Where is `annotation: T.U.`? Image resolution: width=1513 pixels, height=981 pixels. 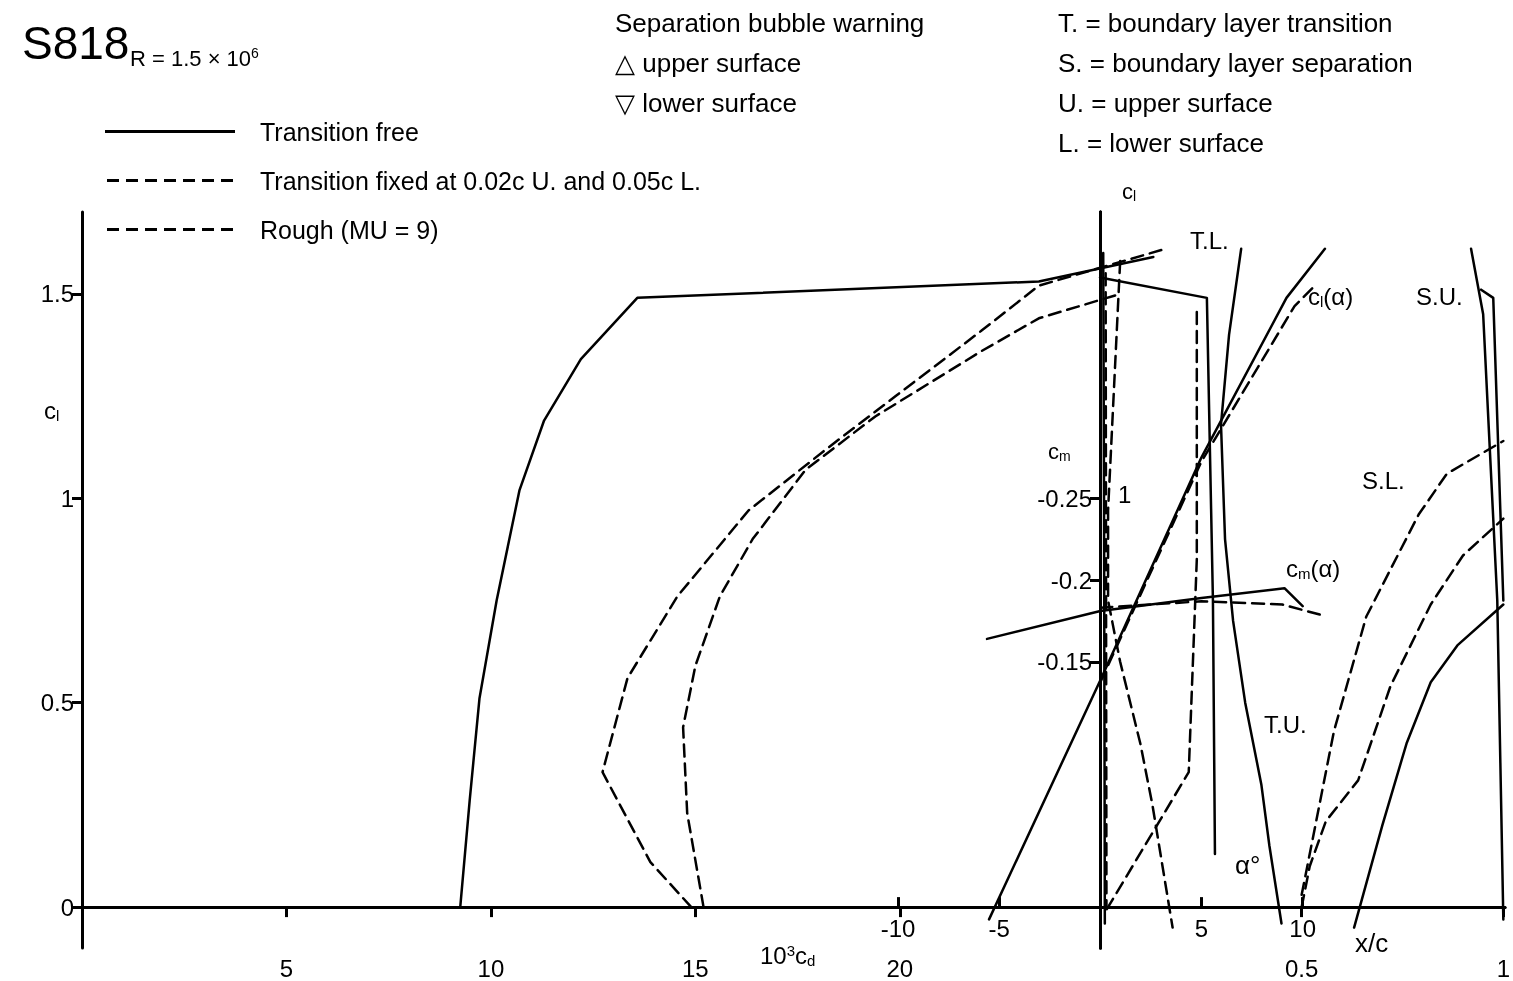
annotation: T.U. is located at coordinates (1285, 724).